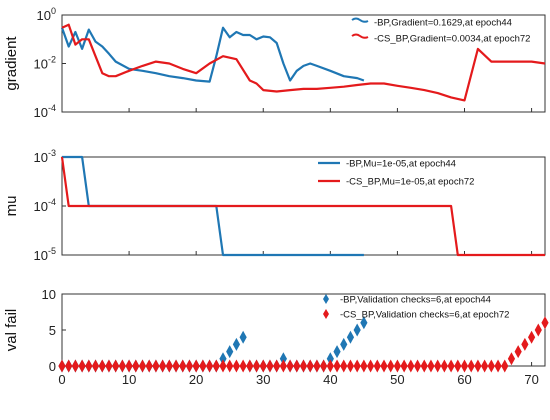 The image size is (550, 420). What do you see at coordinates (45, 156) in the screenshot?
I see `y-tick-label: 10⁻³` at bounding box center [45, 156].